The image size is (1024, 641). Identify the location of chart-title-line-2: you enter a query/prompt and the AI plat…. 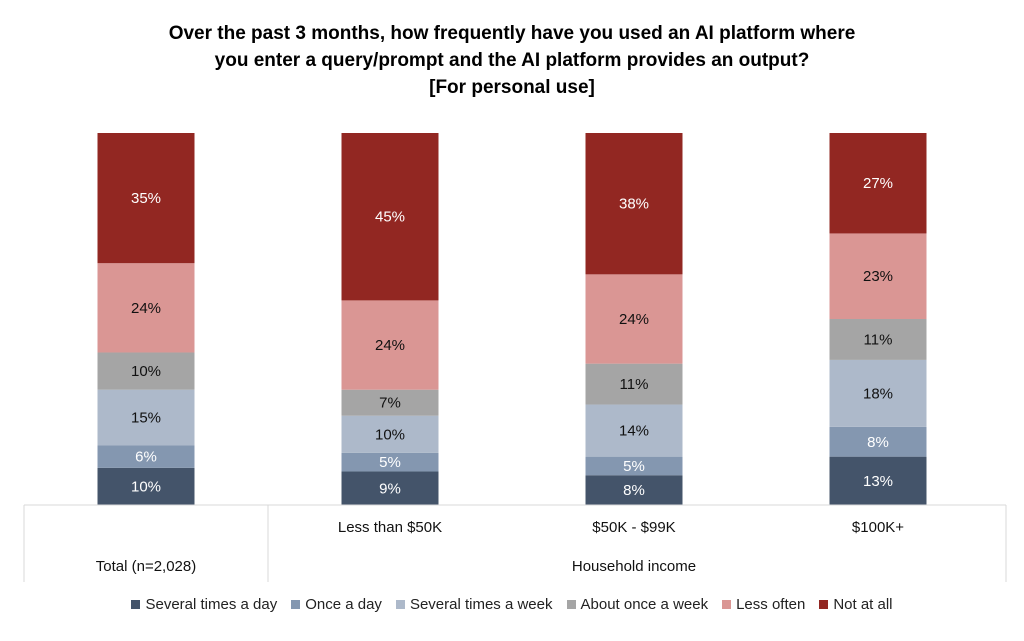
(512, 60).